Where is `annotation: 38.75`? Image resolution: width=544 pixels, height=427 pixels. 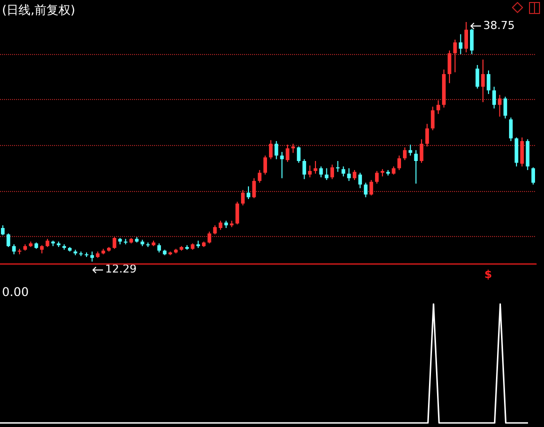
annotation: 38.75 is located at coordinates (499, 25).